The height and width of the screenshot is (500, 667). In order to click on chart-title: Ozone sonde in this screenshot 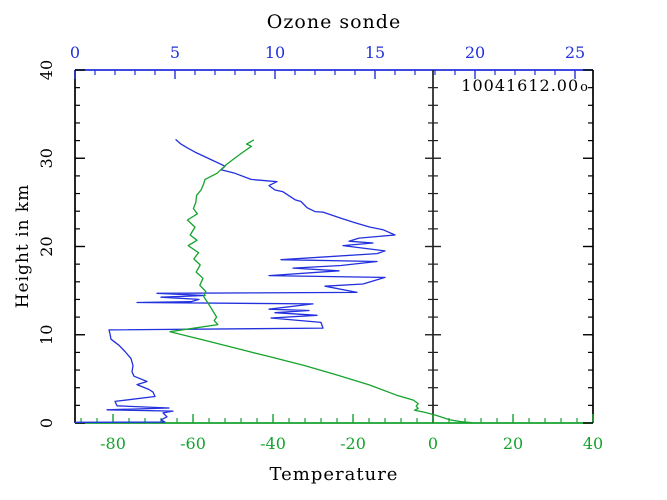, I will do `click(334, 22)`.